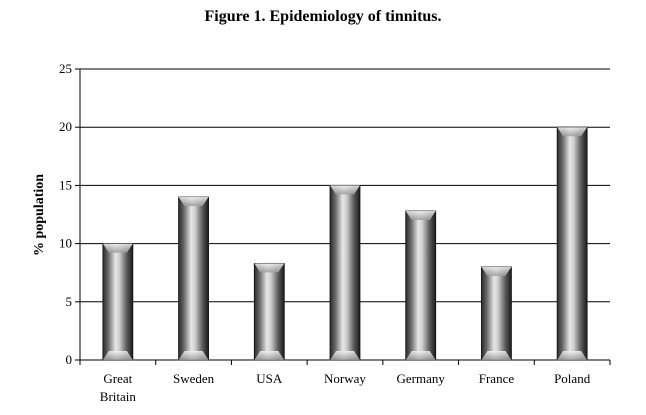 Image resolution: width=646 pixels, height=415 pixels. What do you see at coordinates (39, 215) in the screenshot?
I see `y-axis-title: % population` at bounding box center [39, 215].